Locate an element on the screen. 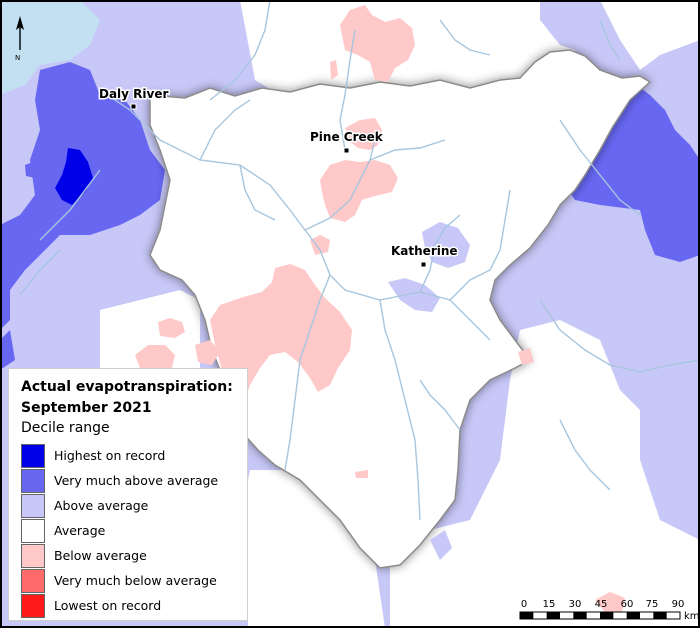 This screenshot has height=628, width=700. below-average-south-small is located at coordinates (361, 474).